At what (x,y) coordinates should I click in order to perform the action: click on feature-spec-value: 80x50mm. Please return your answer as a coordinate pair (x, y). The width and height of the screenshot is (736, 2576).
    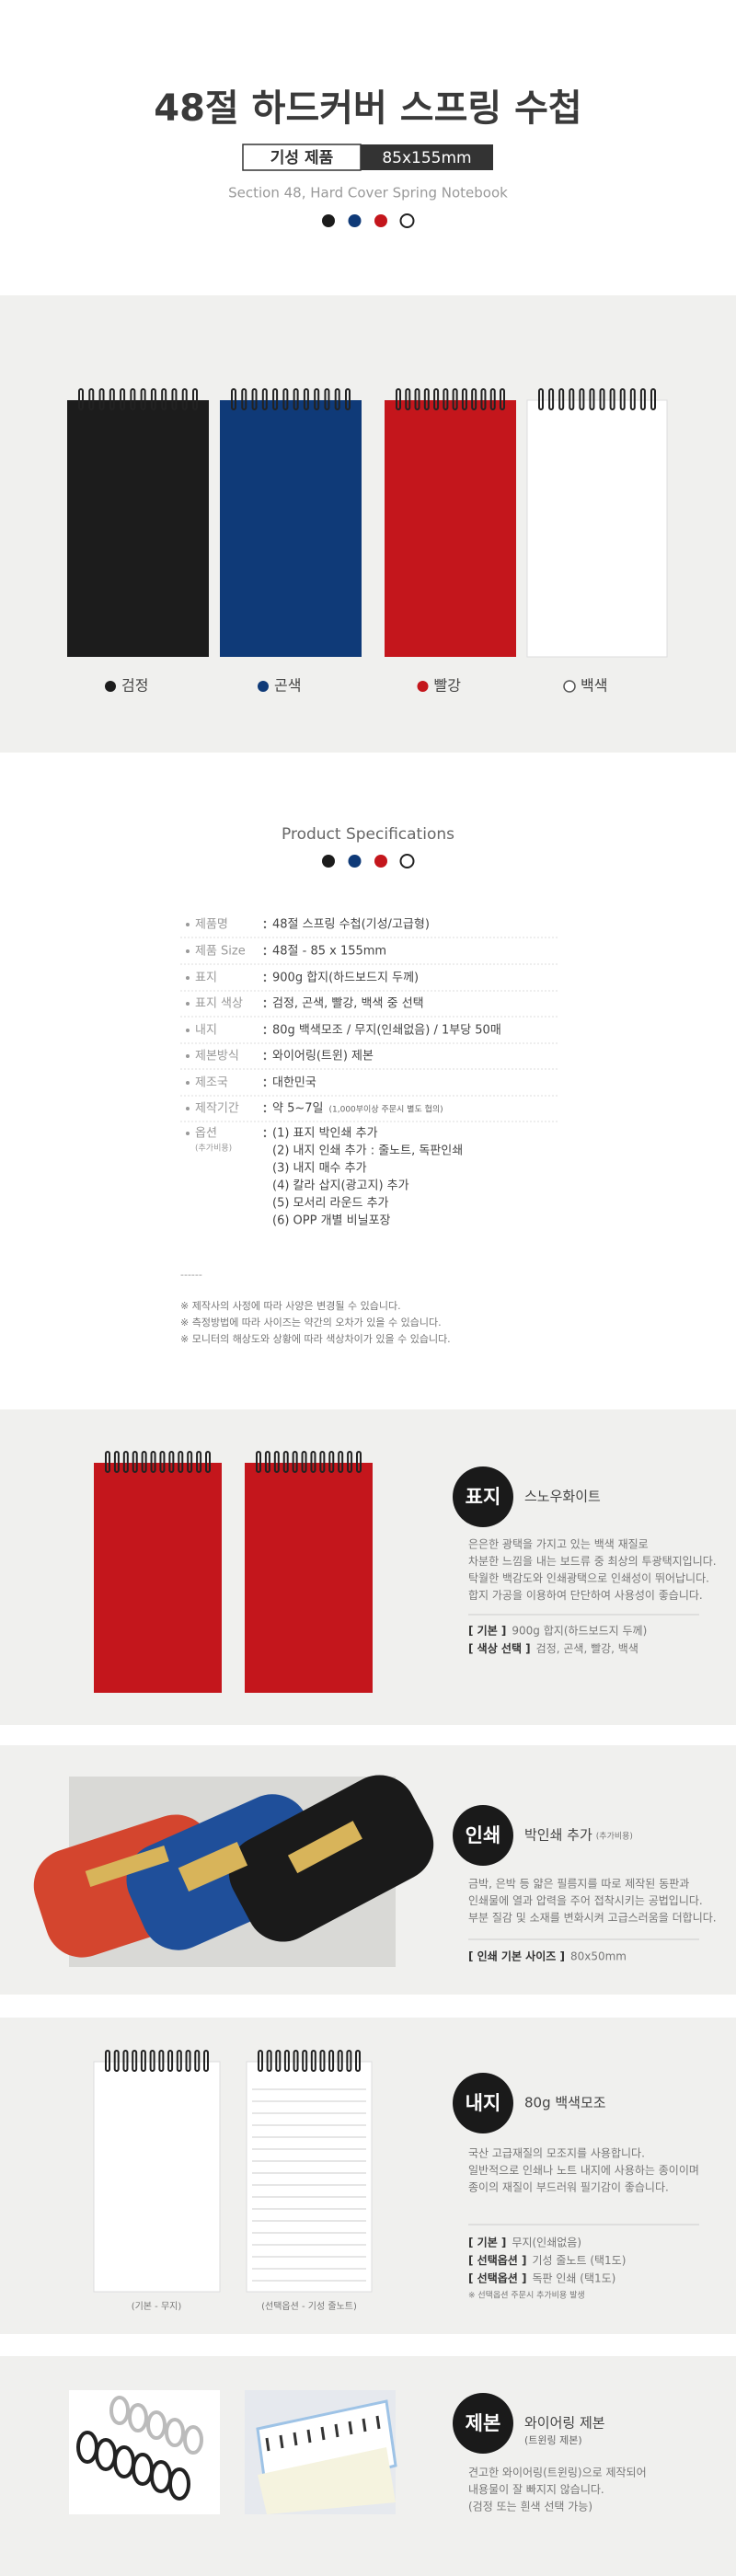
    Looking at the image, I should click on (598, 1956).